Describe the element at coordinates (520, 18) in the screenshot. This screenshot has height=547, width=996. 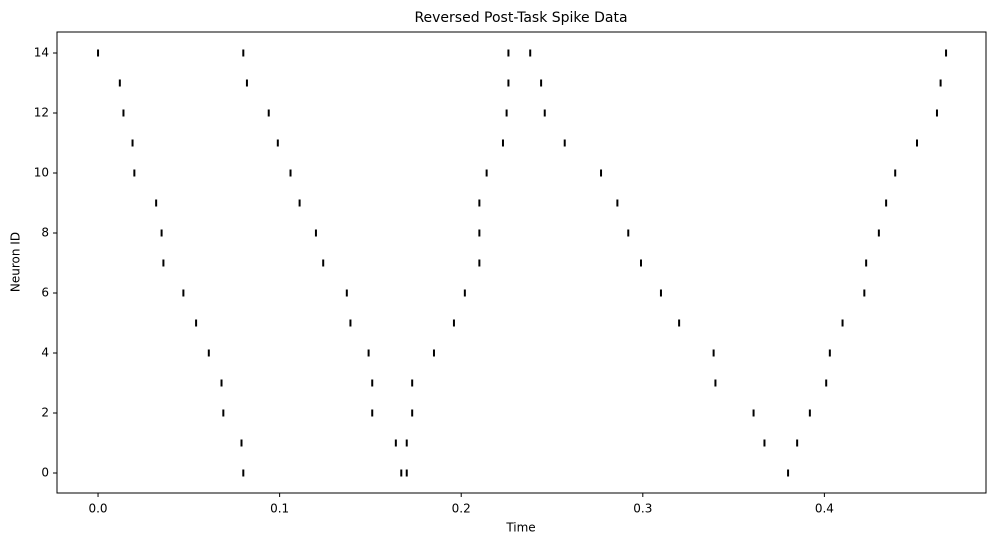
I see `chart-title: Reversed Post-Task Spike Data` at that location.